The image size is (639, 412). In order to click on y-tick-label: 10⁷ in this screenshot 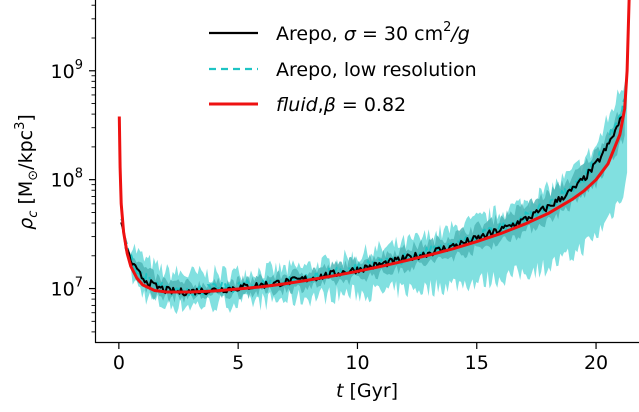, I will do `click(67, 288)`.